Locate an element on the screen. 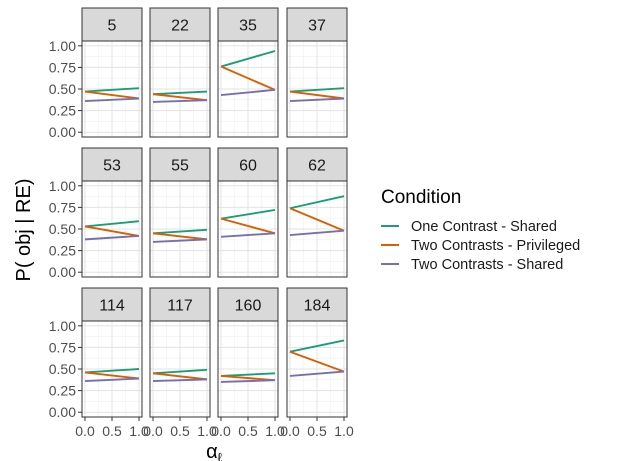  facet-panel-184: 184 0.0 0.5 1.0 is located at coordinates (317, 363).